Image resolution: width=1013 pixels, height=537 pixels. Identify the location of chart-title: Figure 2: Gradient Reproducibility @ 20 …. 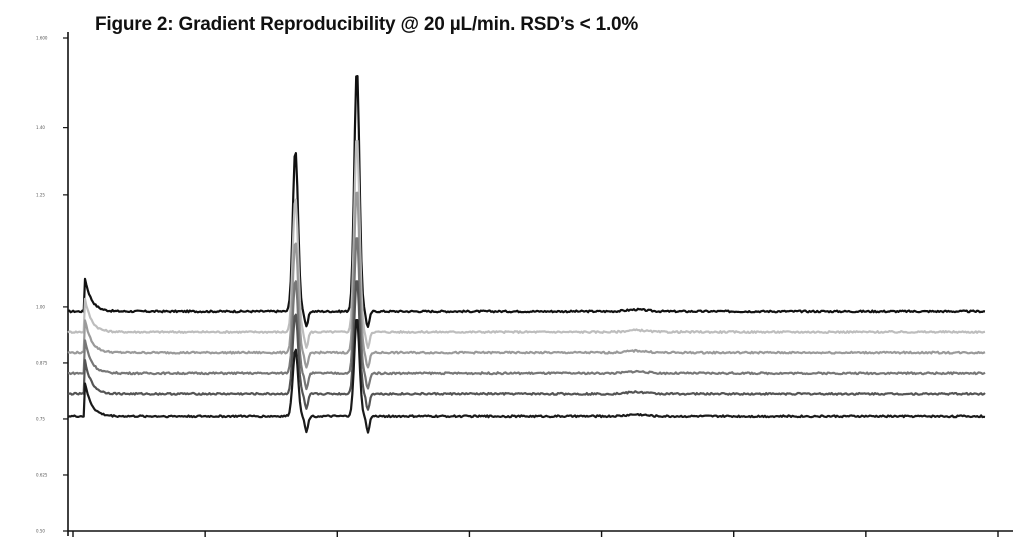
(367, 24).